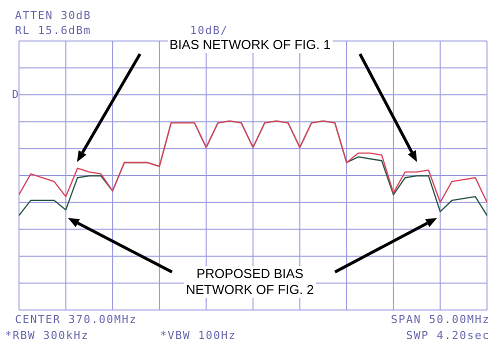 The image size is (499, 351). Describe the element at coordinates (250, 282) in the screenshot. I see `annotation: PROPOSED BIAS NETWORK OF FIG. 2` at that location.